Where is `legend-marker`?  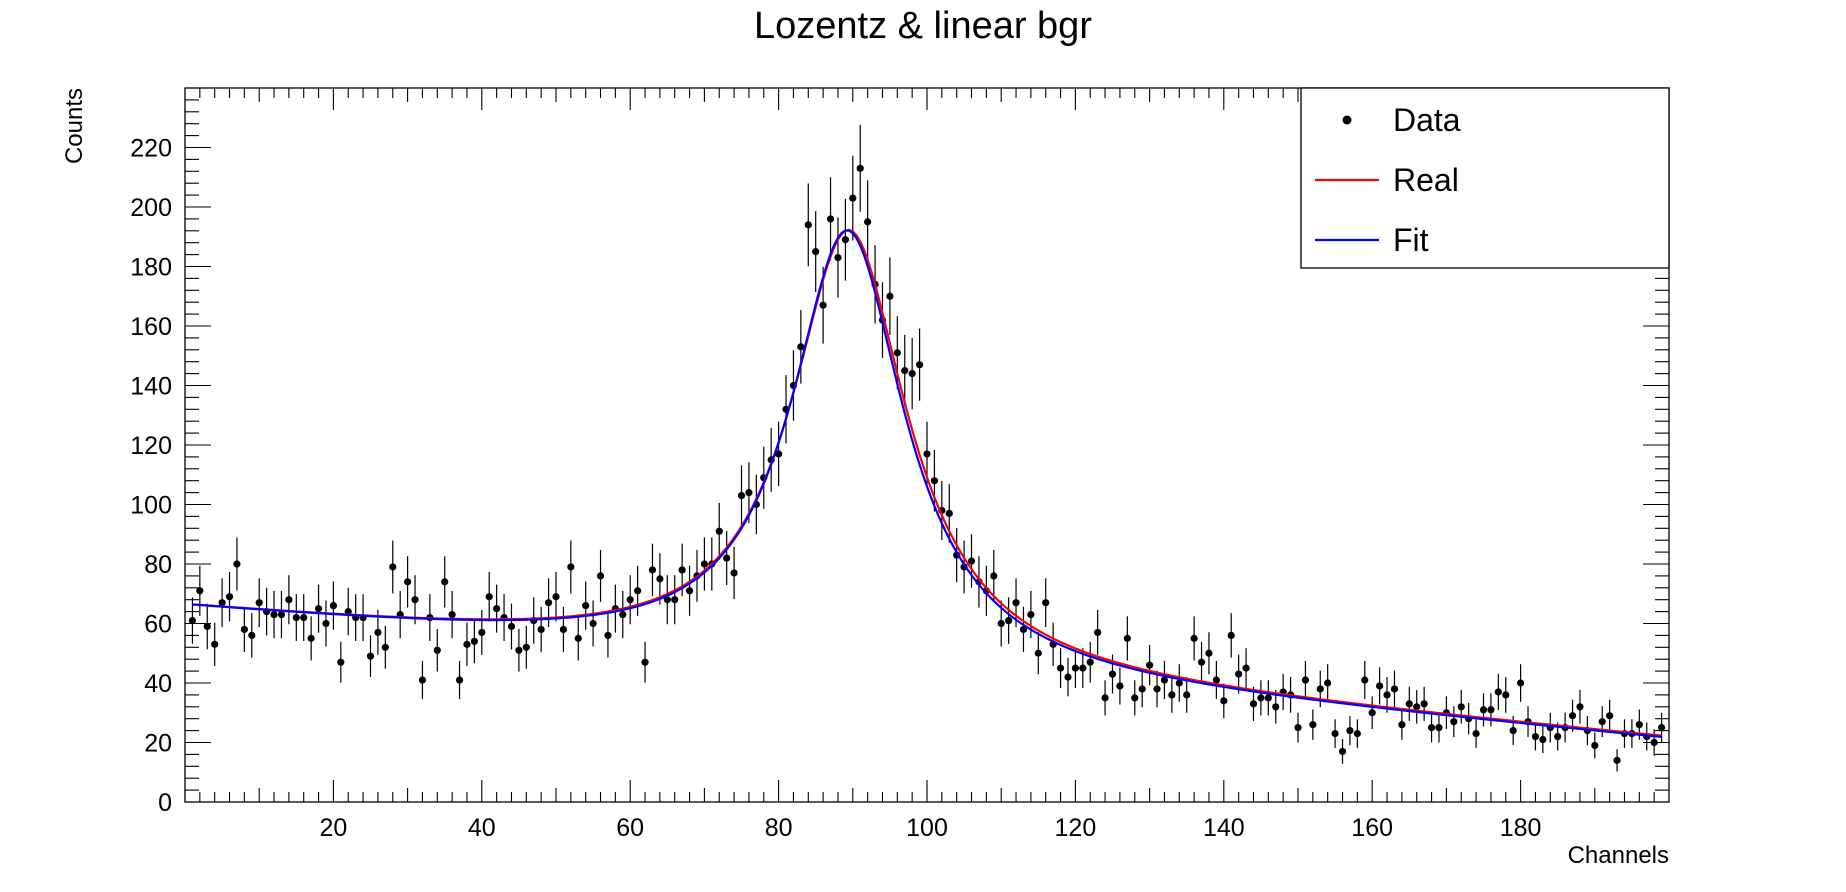 legend-marker is located at coordinates (1347, 120).